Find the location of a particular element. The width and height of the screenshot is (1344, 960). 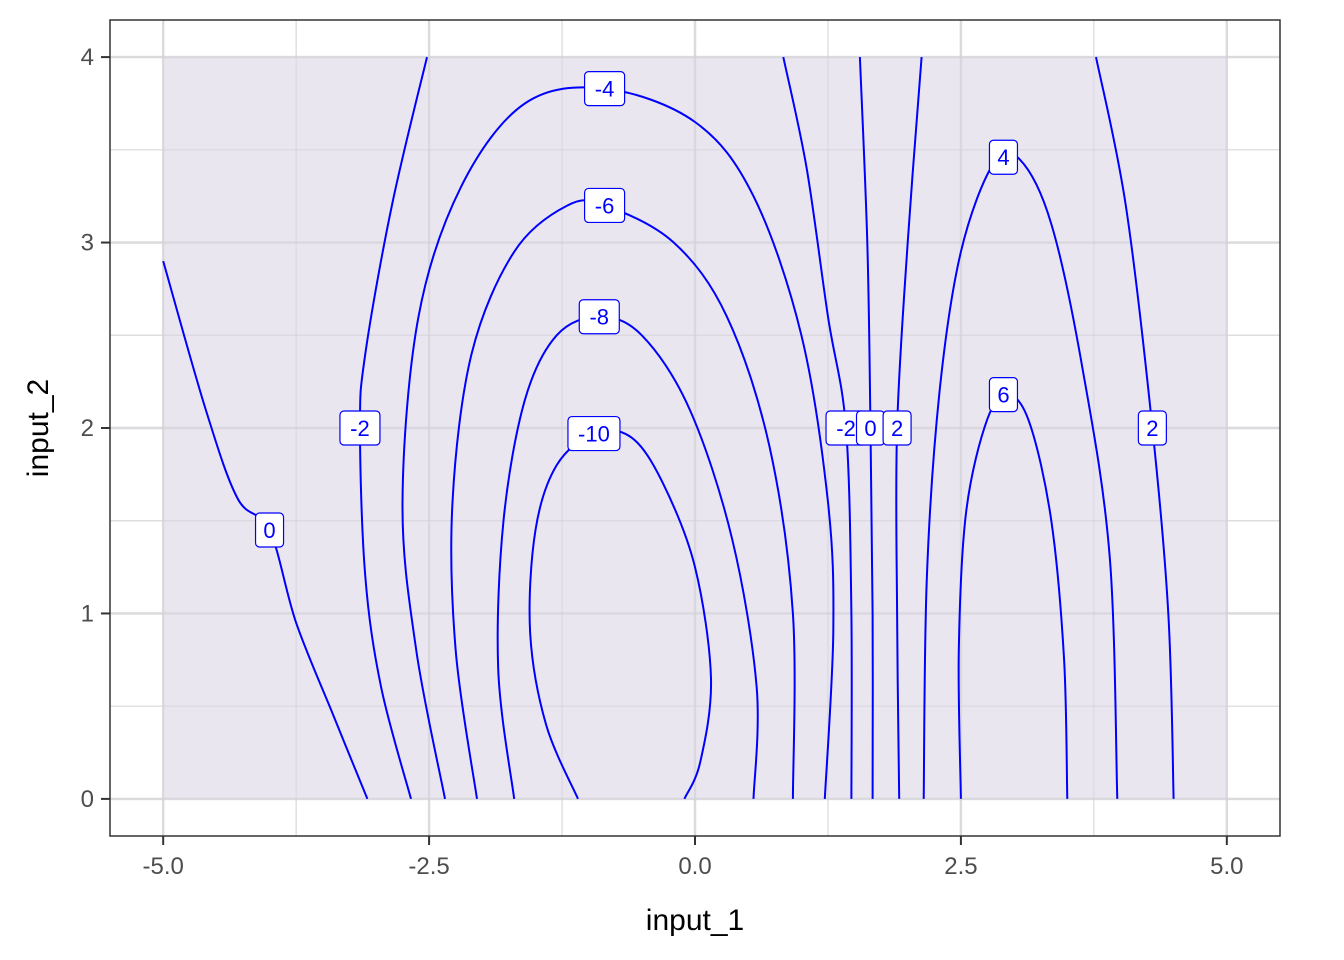

contour-label: -4 is located at coordinates (604, 89).